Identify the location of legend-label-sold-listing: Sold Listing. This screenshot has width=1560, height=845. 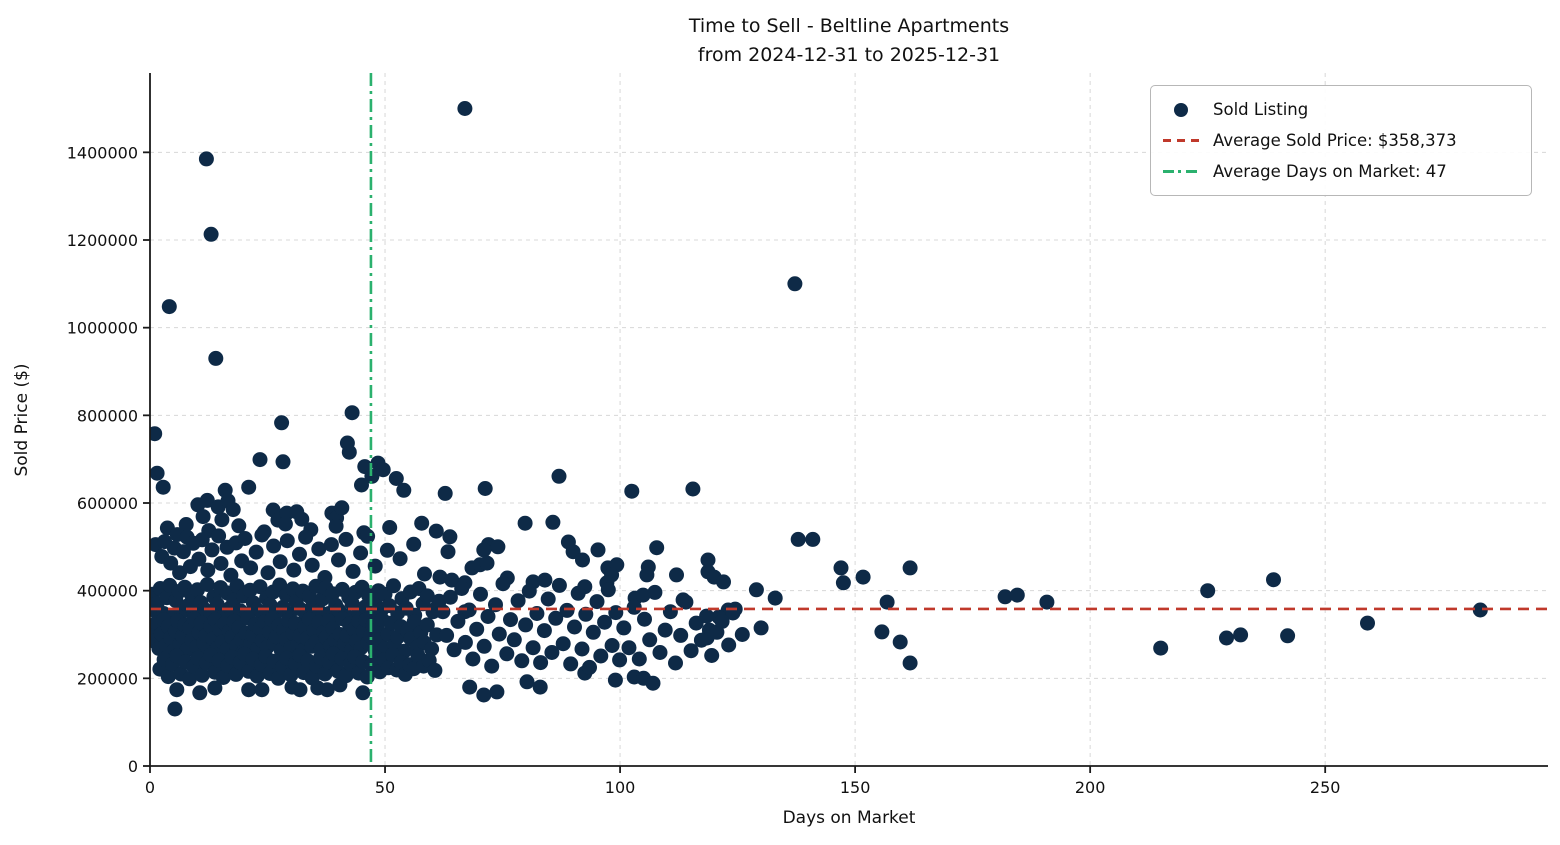
(1261, 109).